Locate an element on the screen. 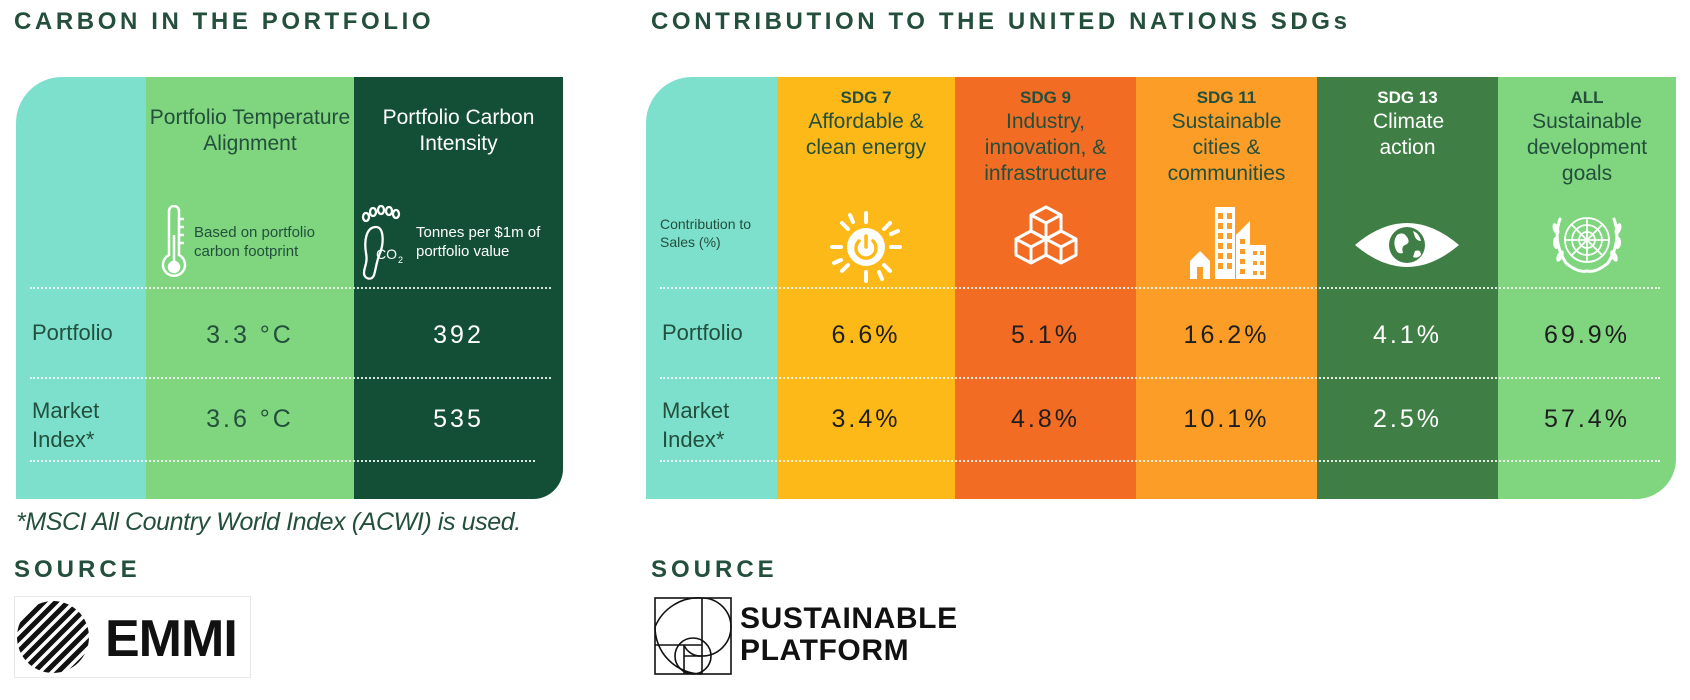  sdg-row-label-market: Market Index* is located at coordinates (696, 425).